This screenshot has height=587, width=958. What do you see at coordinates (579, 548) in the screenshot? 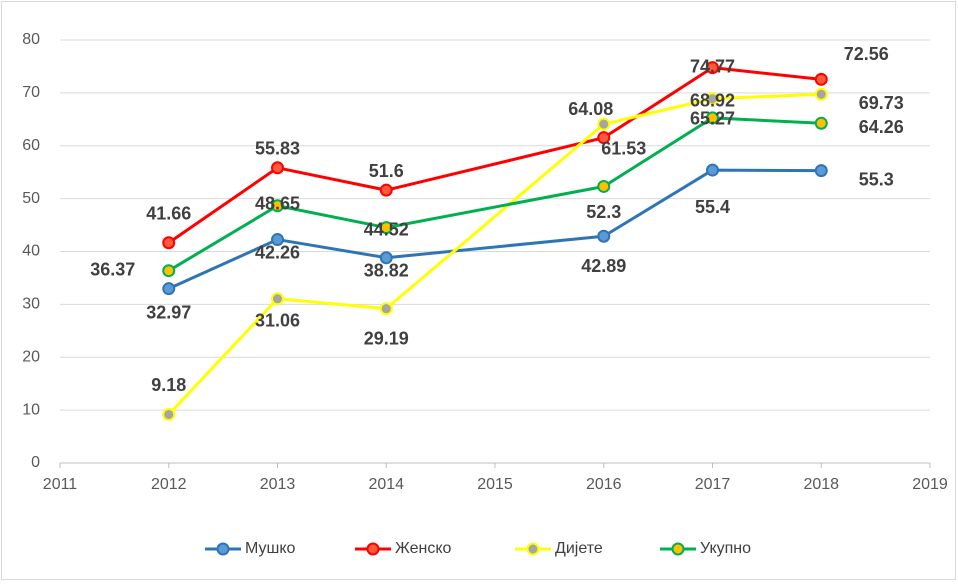
I see `legend-label: Дијете` at bounding box center [579, 548].